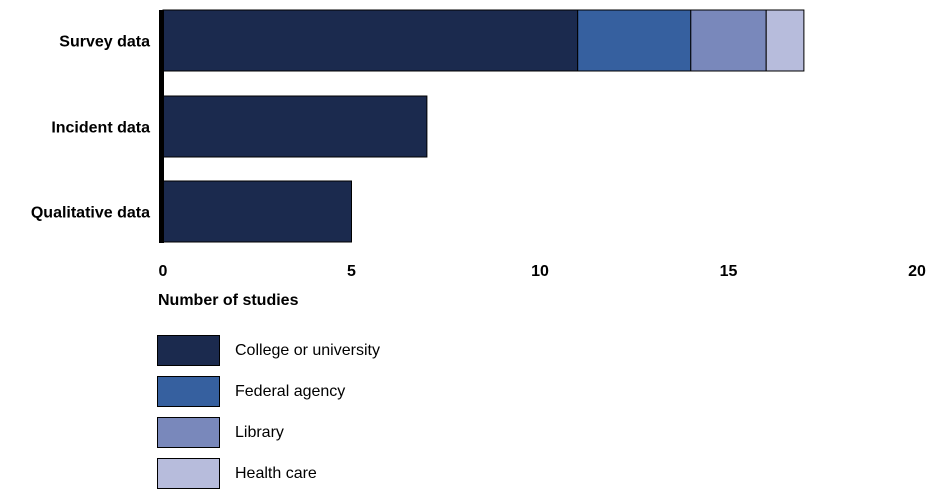 The width and height of the screenshot is (944, 498). I want to click on y-axis-line, so click(161, 126).